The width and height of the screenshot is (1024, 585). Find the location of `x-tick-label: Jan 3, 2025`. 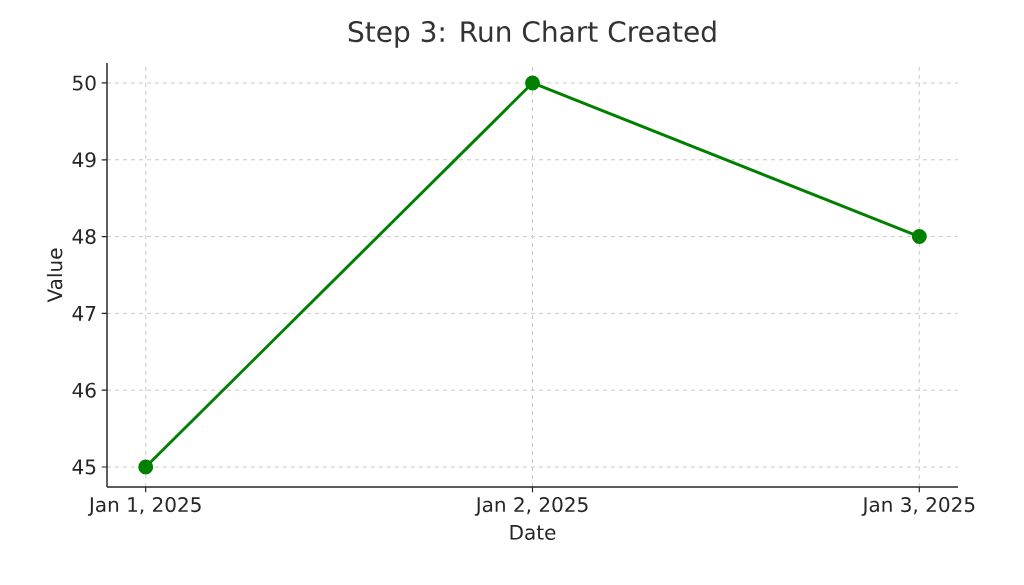

x-tick-label: Jan 3, 2025 is located at coordinates (918, 506).